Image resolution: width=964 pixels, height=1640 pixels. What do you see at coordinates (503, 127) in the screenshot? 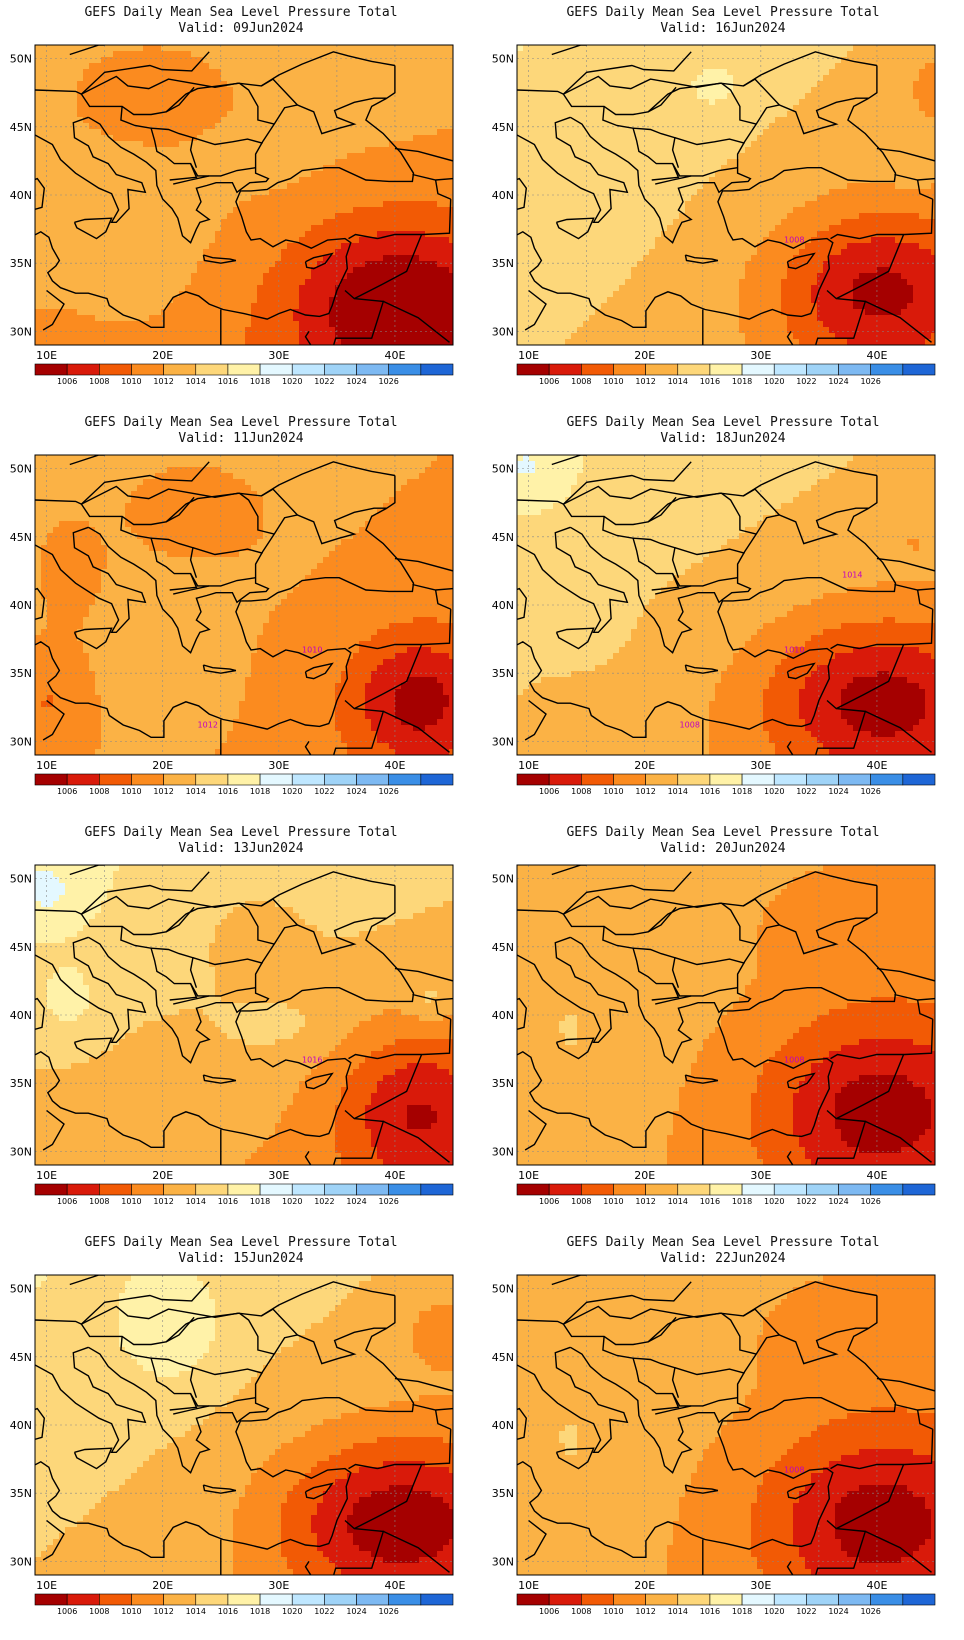
I see `lat-tick-label: 45N` at bounding box center [503, 127].